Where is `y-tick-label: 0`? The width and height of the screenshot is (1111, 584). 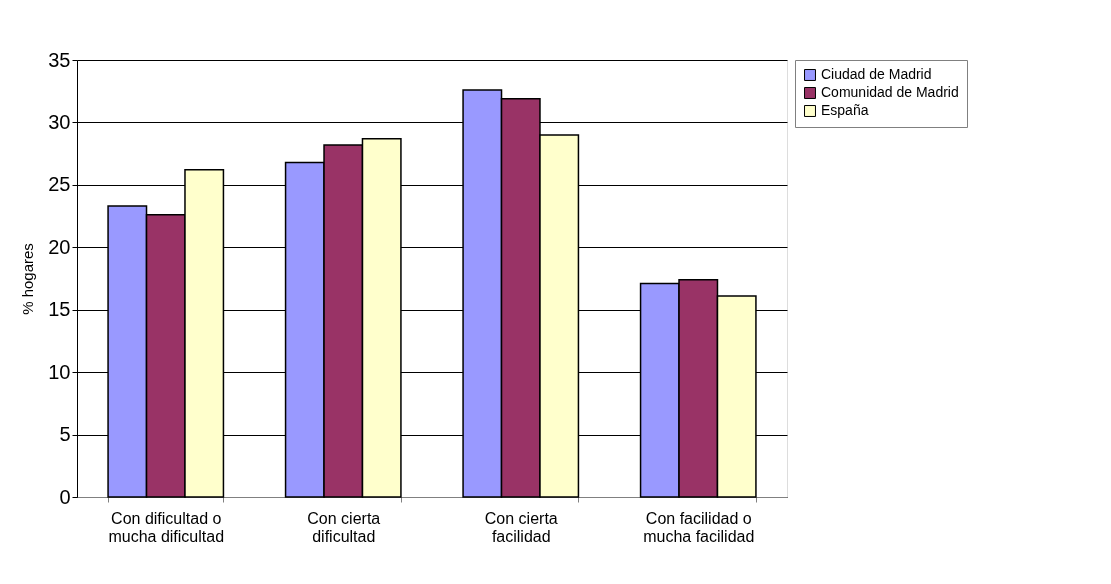 y-tick-label: 0 is located at coordinates (65, 496).